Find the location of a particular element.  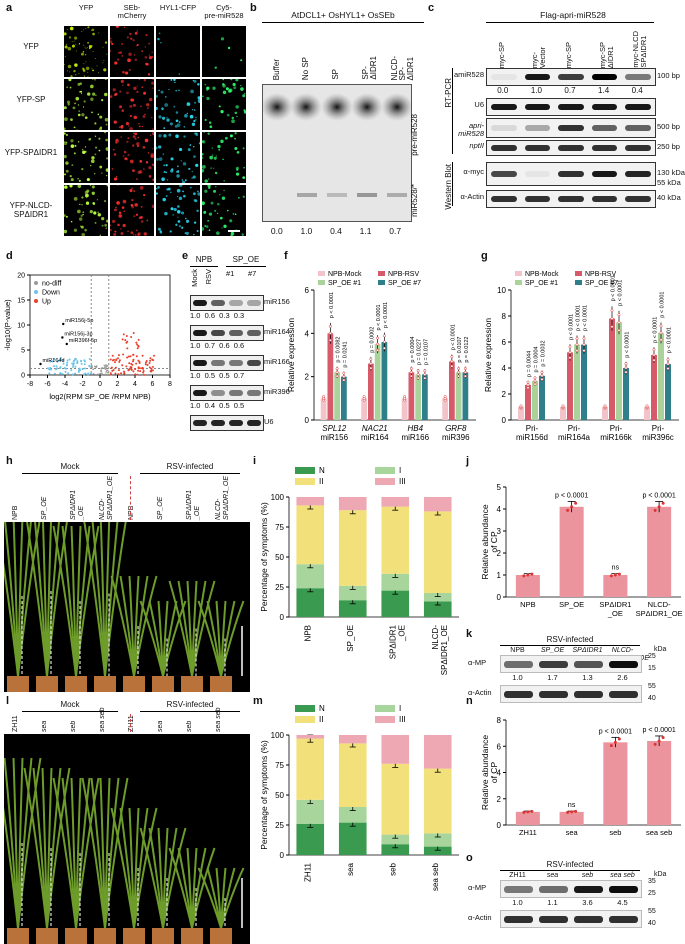

blot-quant-value: 1.0 is located at coordinates (517, 677).